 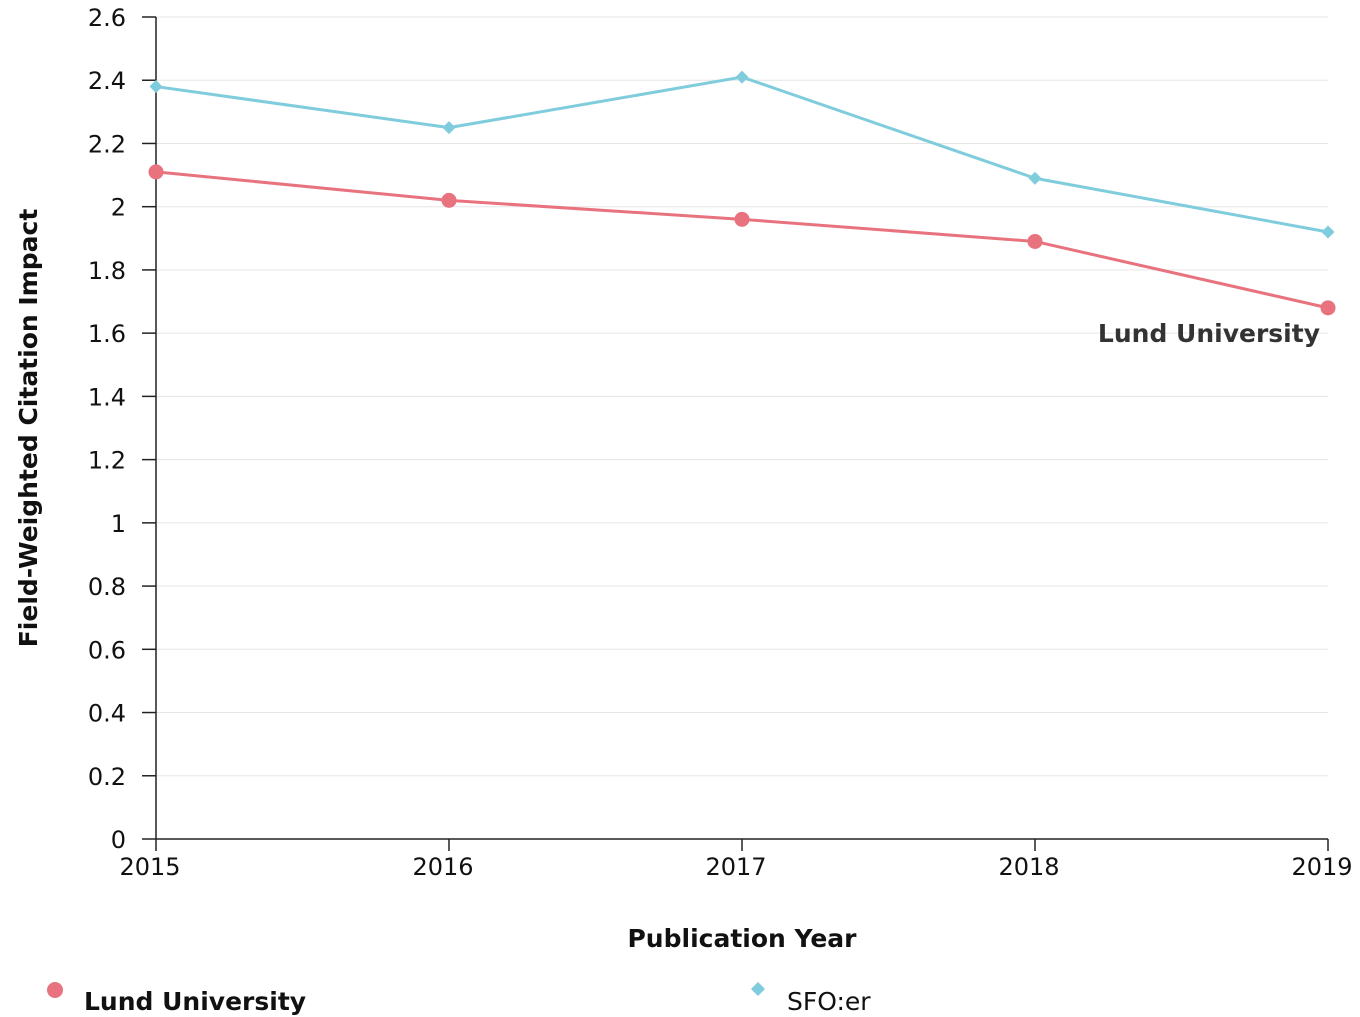 What do you see at coordinates (149, 867) in the screenshot?
I see `x-tick-label: 2015` at bounding box center [149, 867].